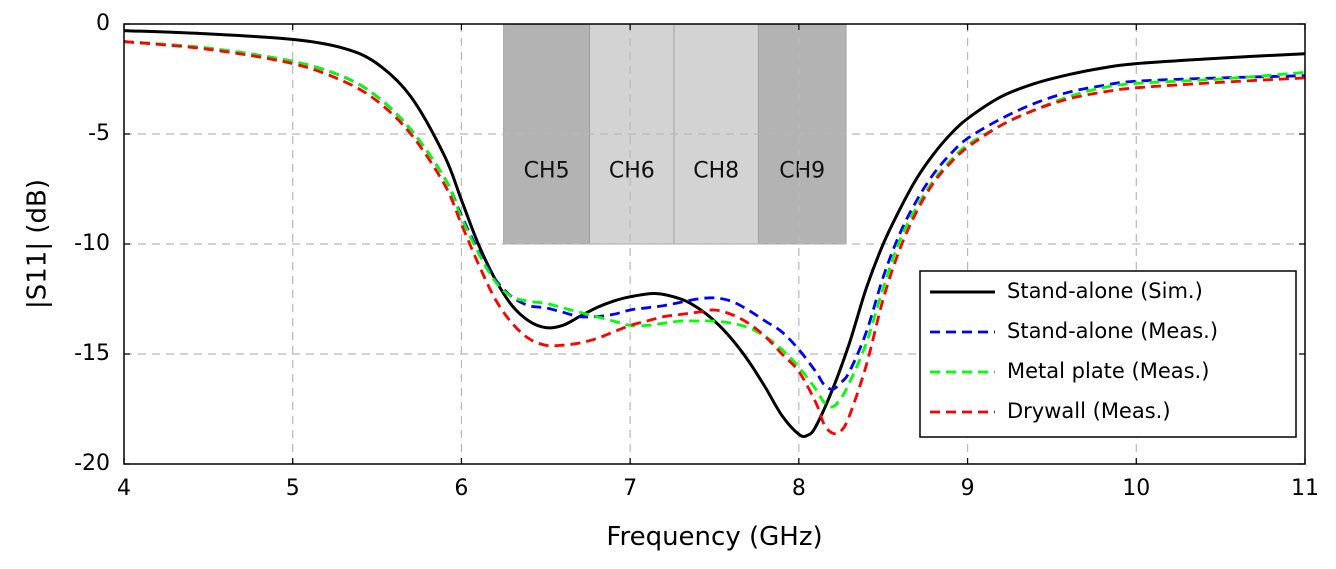  Describe the element at coordinates (1305, 488) in the screenshot. I see `x-tick-label: 11` at that location.